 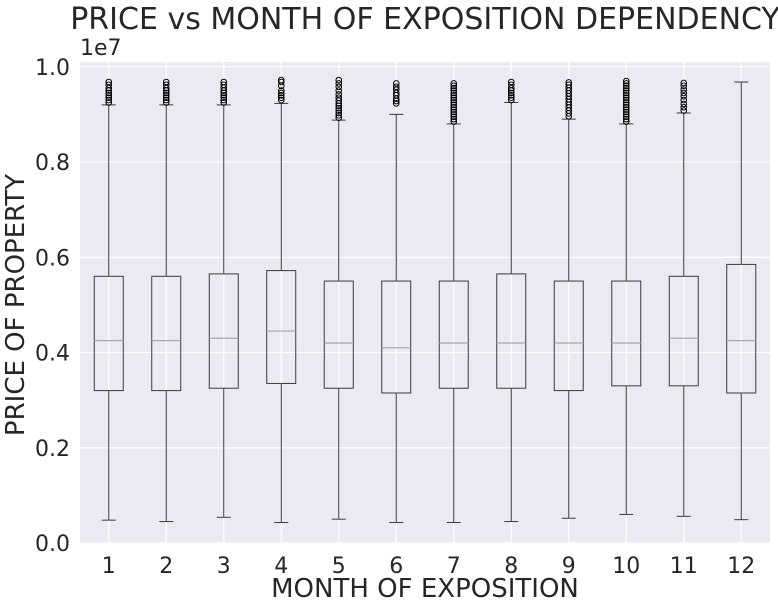 I want to click on y-tick-label: 0.8, so click(x=52, y=163).